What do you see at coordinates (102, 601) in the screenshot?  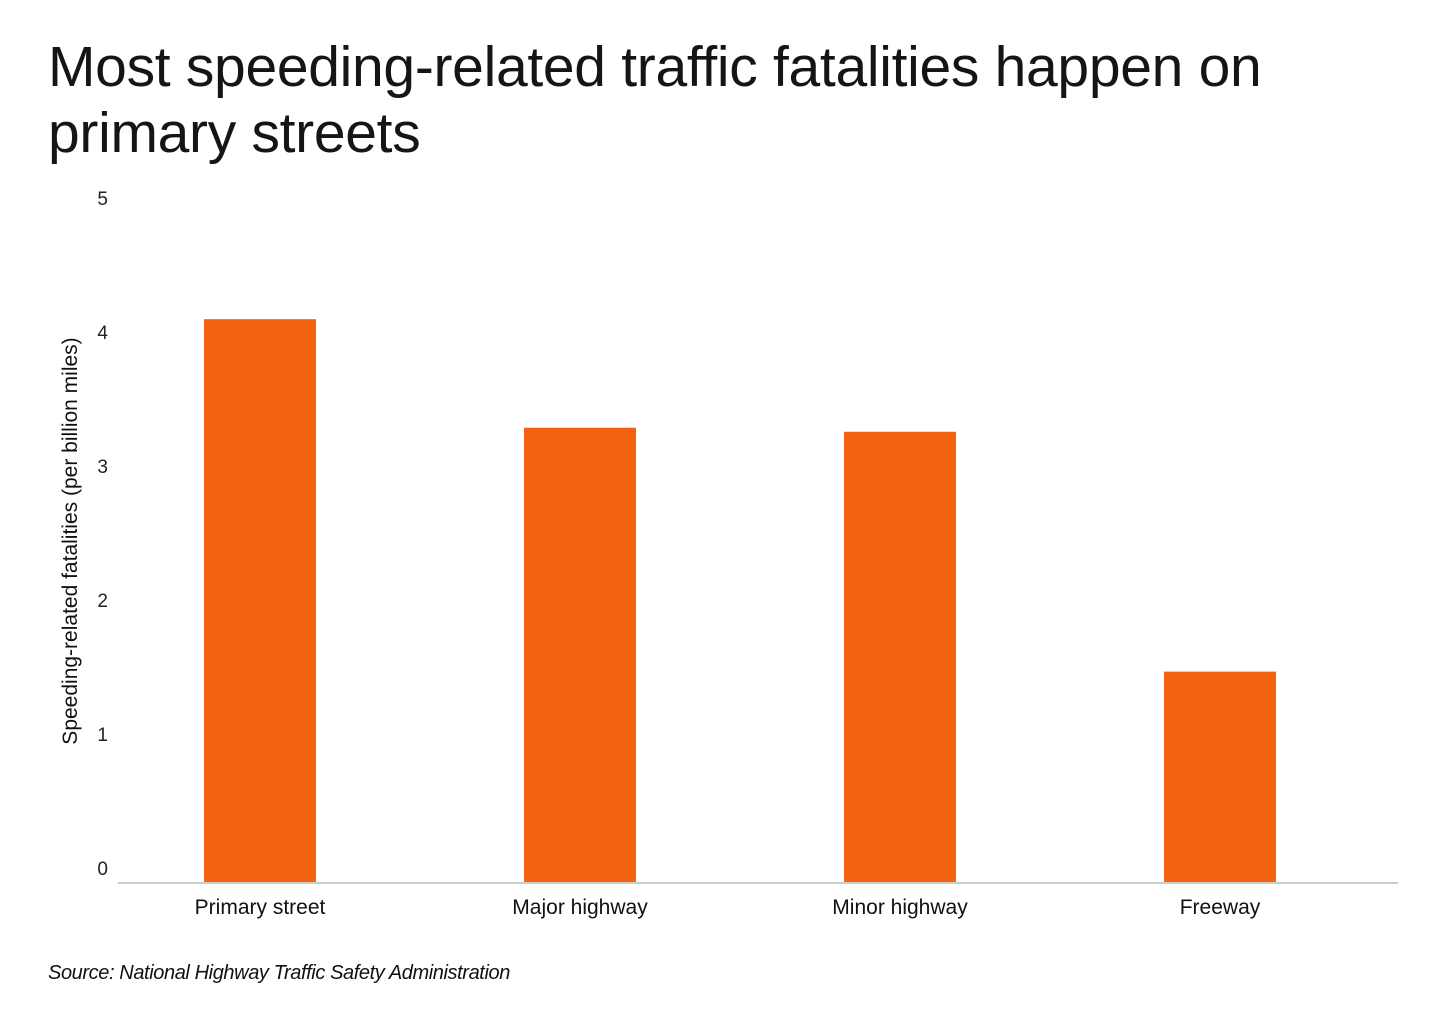 I see `y-tick-label: 2` at bounding box center [102, 601].